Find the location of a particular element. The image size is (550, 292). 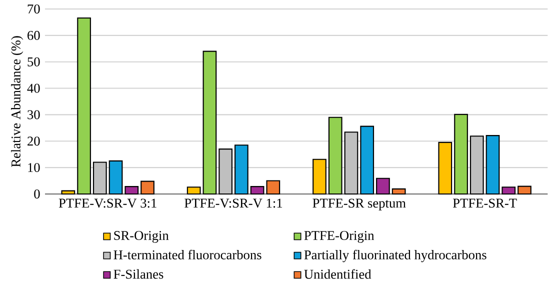

legend-label: H-terminated fluorocarbons is located at coordinates (188, 255).